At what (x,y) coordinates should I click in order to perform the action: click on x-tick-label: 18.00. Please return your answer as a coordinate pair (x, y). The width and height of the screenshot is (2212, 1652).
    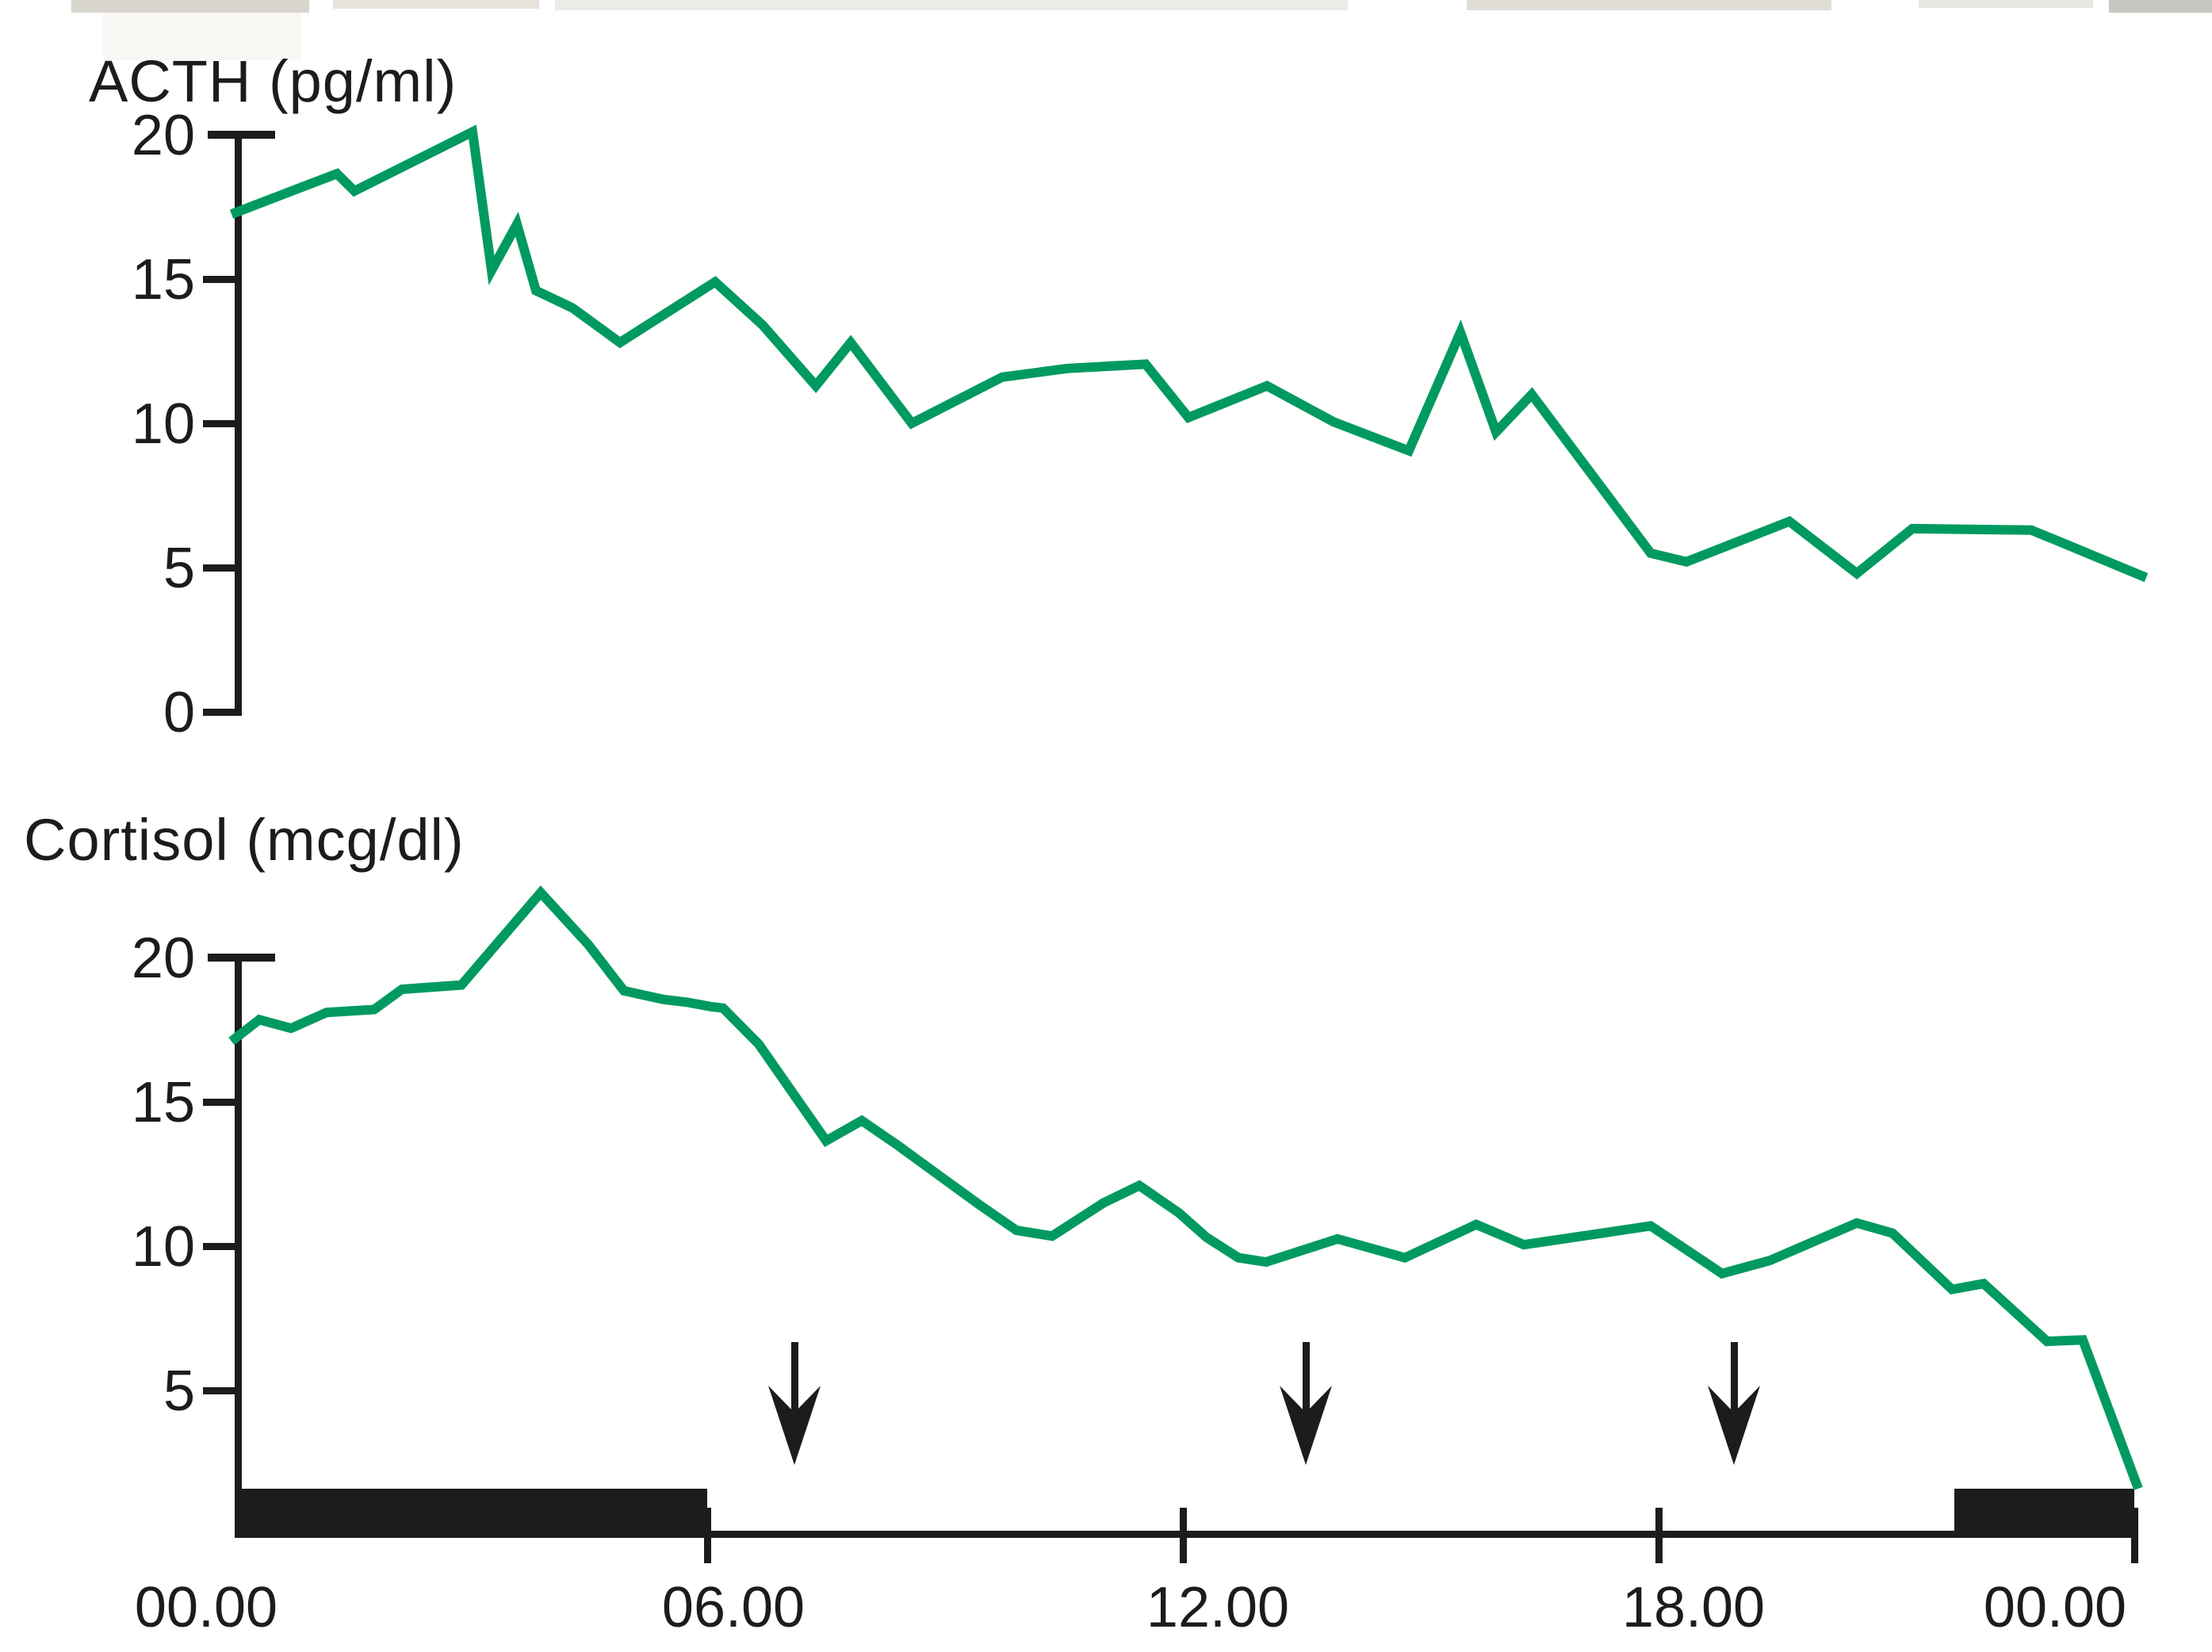
    Looking at the image, I should click on (1693, 1608).